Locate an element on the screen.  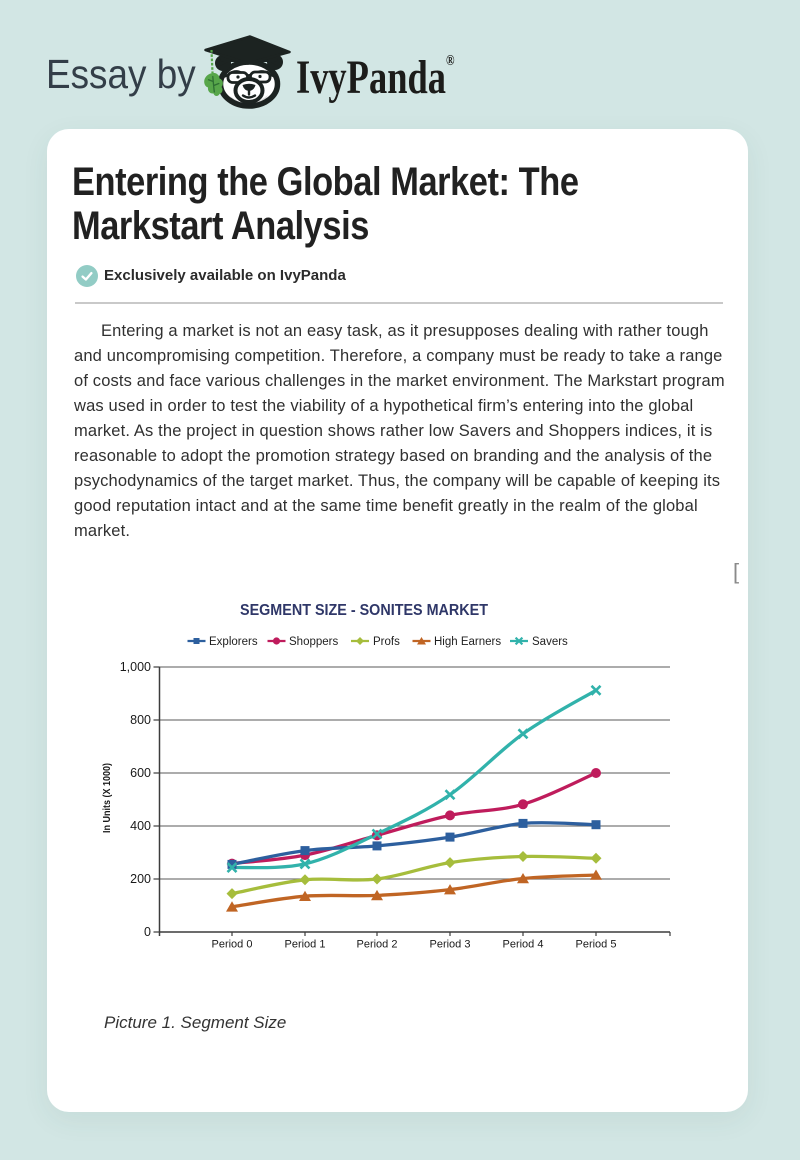
svg-text: High Earners is located at coordinates (467, 642).